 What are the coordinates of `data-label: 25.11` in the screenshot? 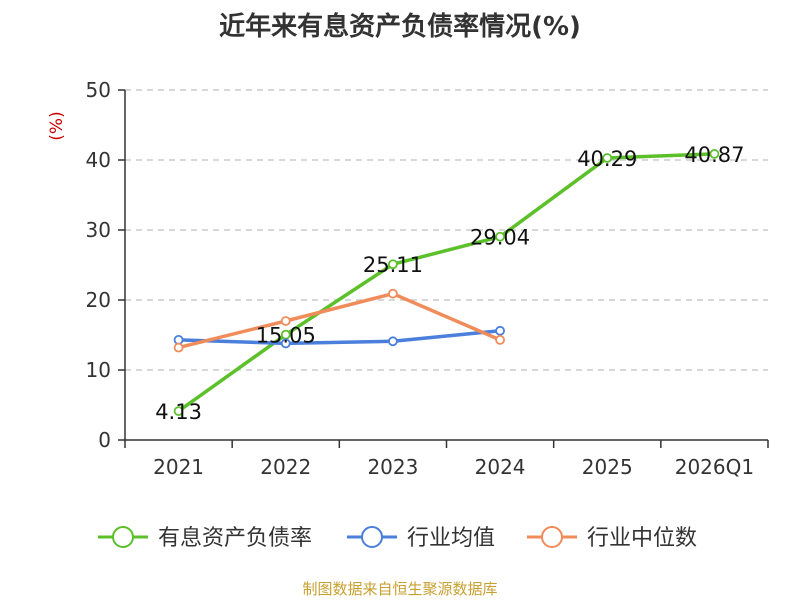 It's located at (393, 265).